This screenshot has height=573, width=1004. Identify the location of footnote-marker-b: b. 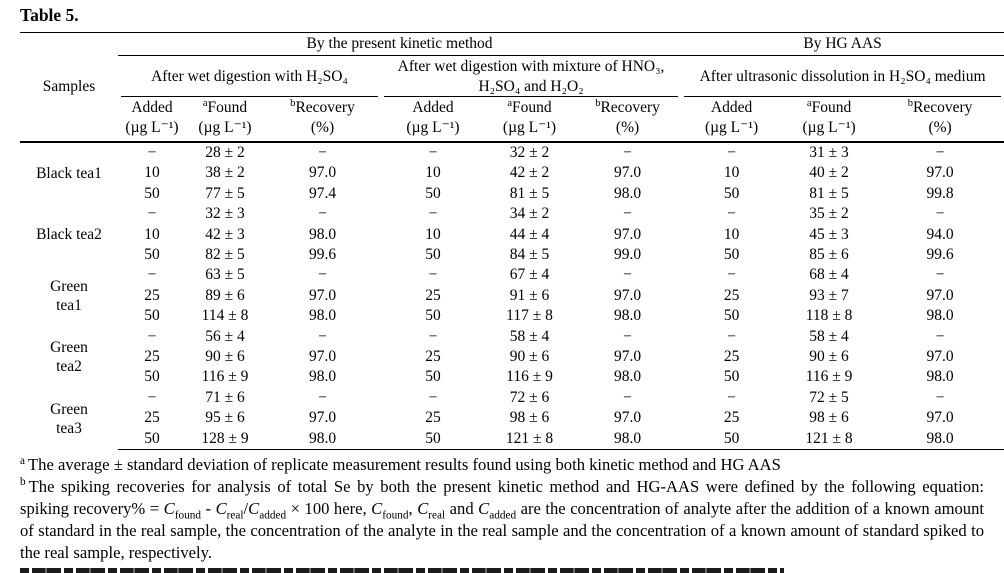
(910, 103).